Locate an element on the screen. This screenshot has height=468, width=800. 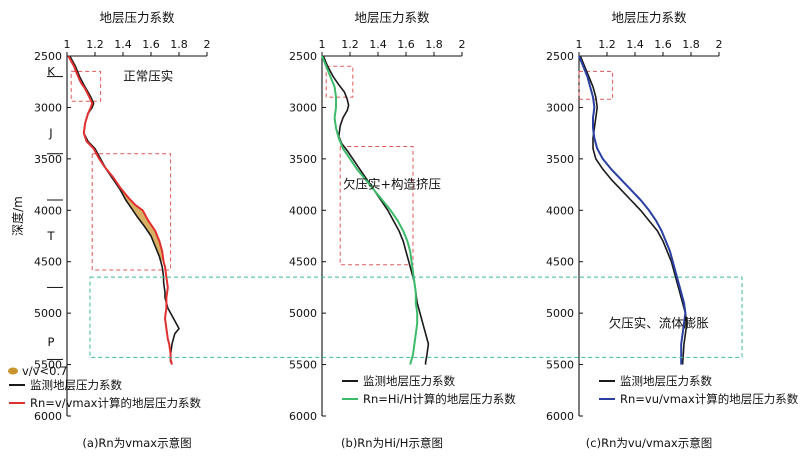
legend-item: Rn=Hi/H计算的地层压力系数 is located at coordinates (429, 399).